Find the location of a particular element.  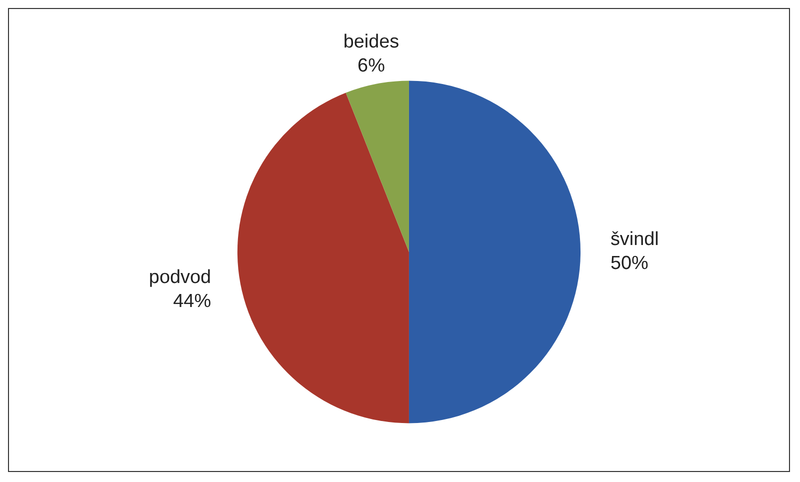

data-label: 50% is located at coordinates (629, 263).